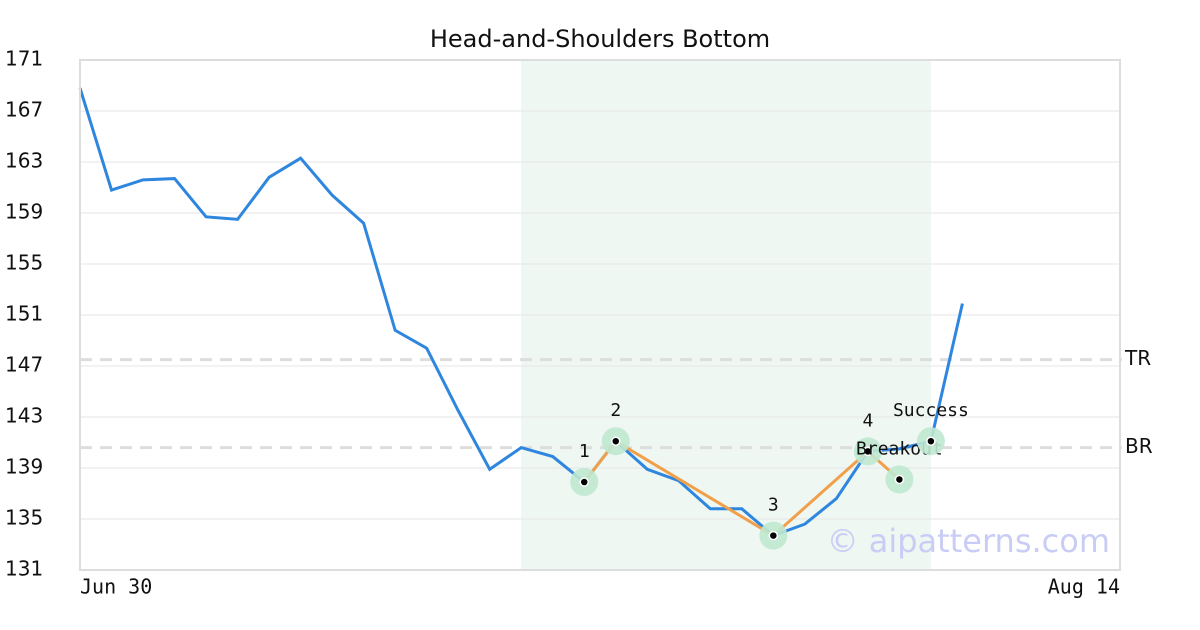 This screenshot has width=1200, height=630. What do you see at coordinates (584, 451) in the screenshot?
I see `pattern-point-label: 1` at bounding box center [584, 451].